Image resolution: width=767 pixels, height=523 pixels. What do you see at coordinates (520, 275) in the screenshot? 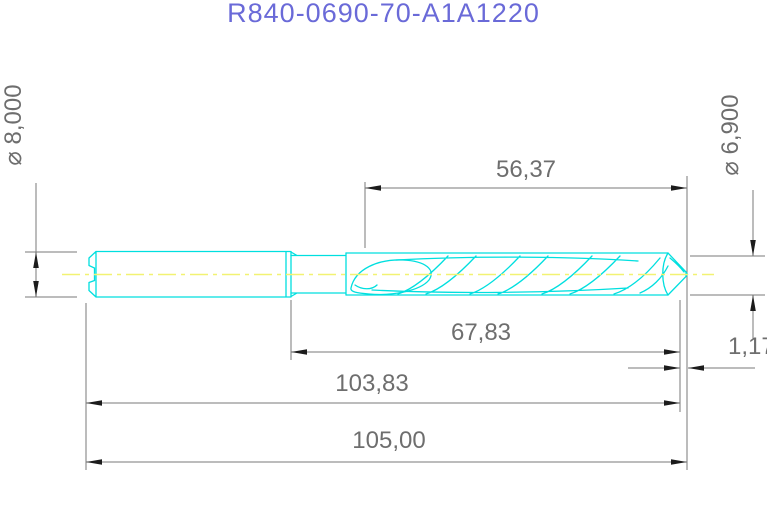
I see `drill-flutes` at bounding box center [520, 275].